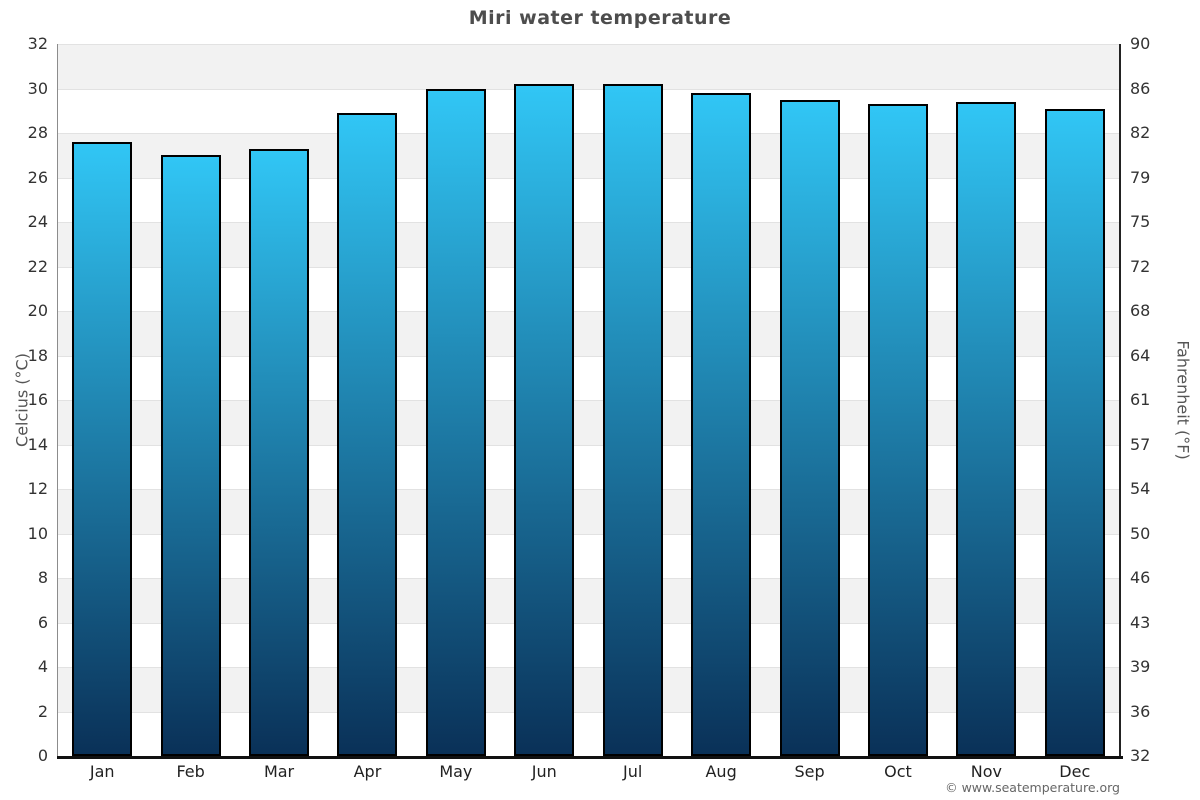  Describe the element at coordinates (1140, 444) in the screenshot. I see `fahrenheit-tick-57: 57` at that location.